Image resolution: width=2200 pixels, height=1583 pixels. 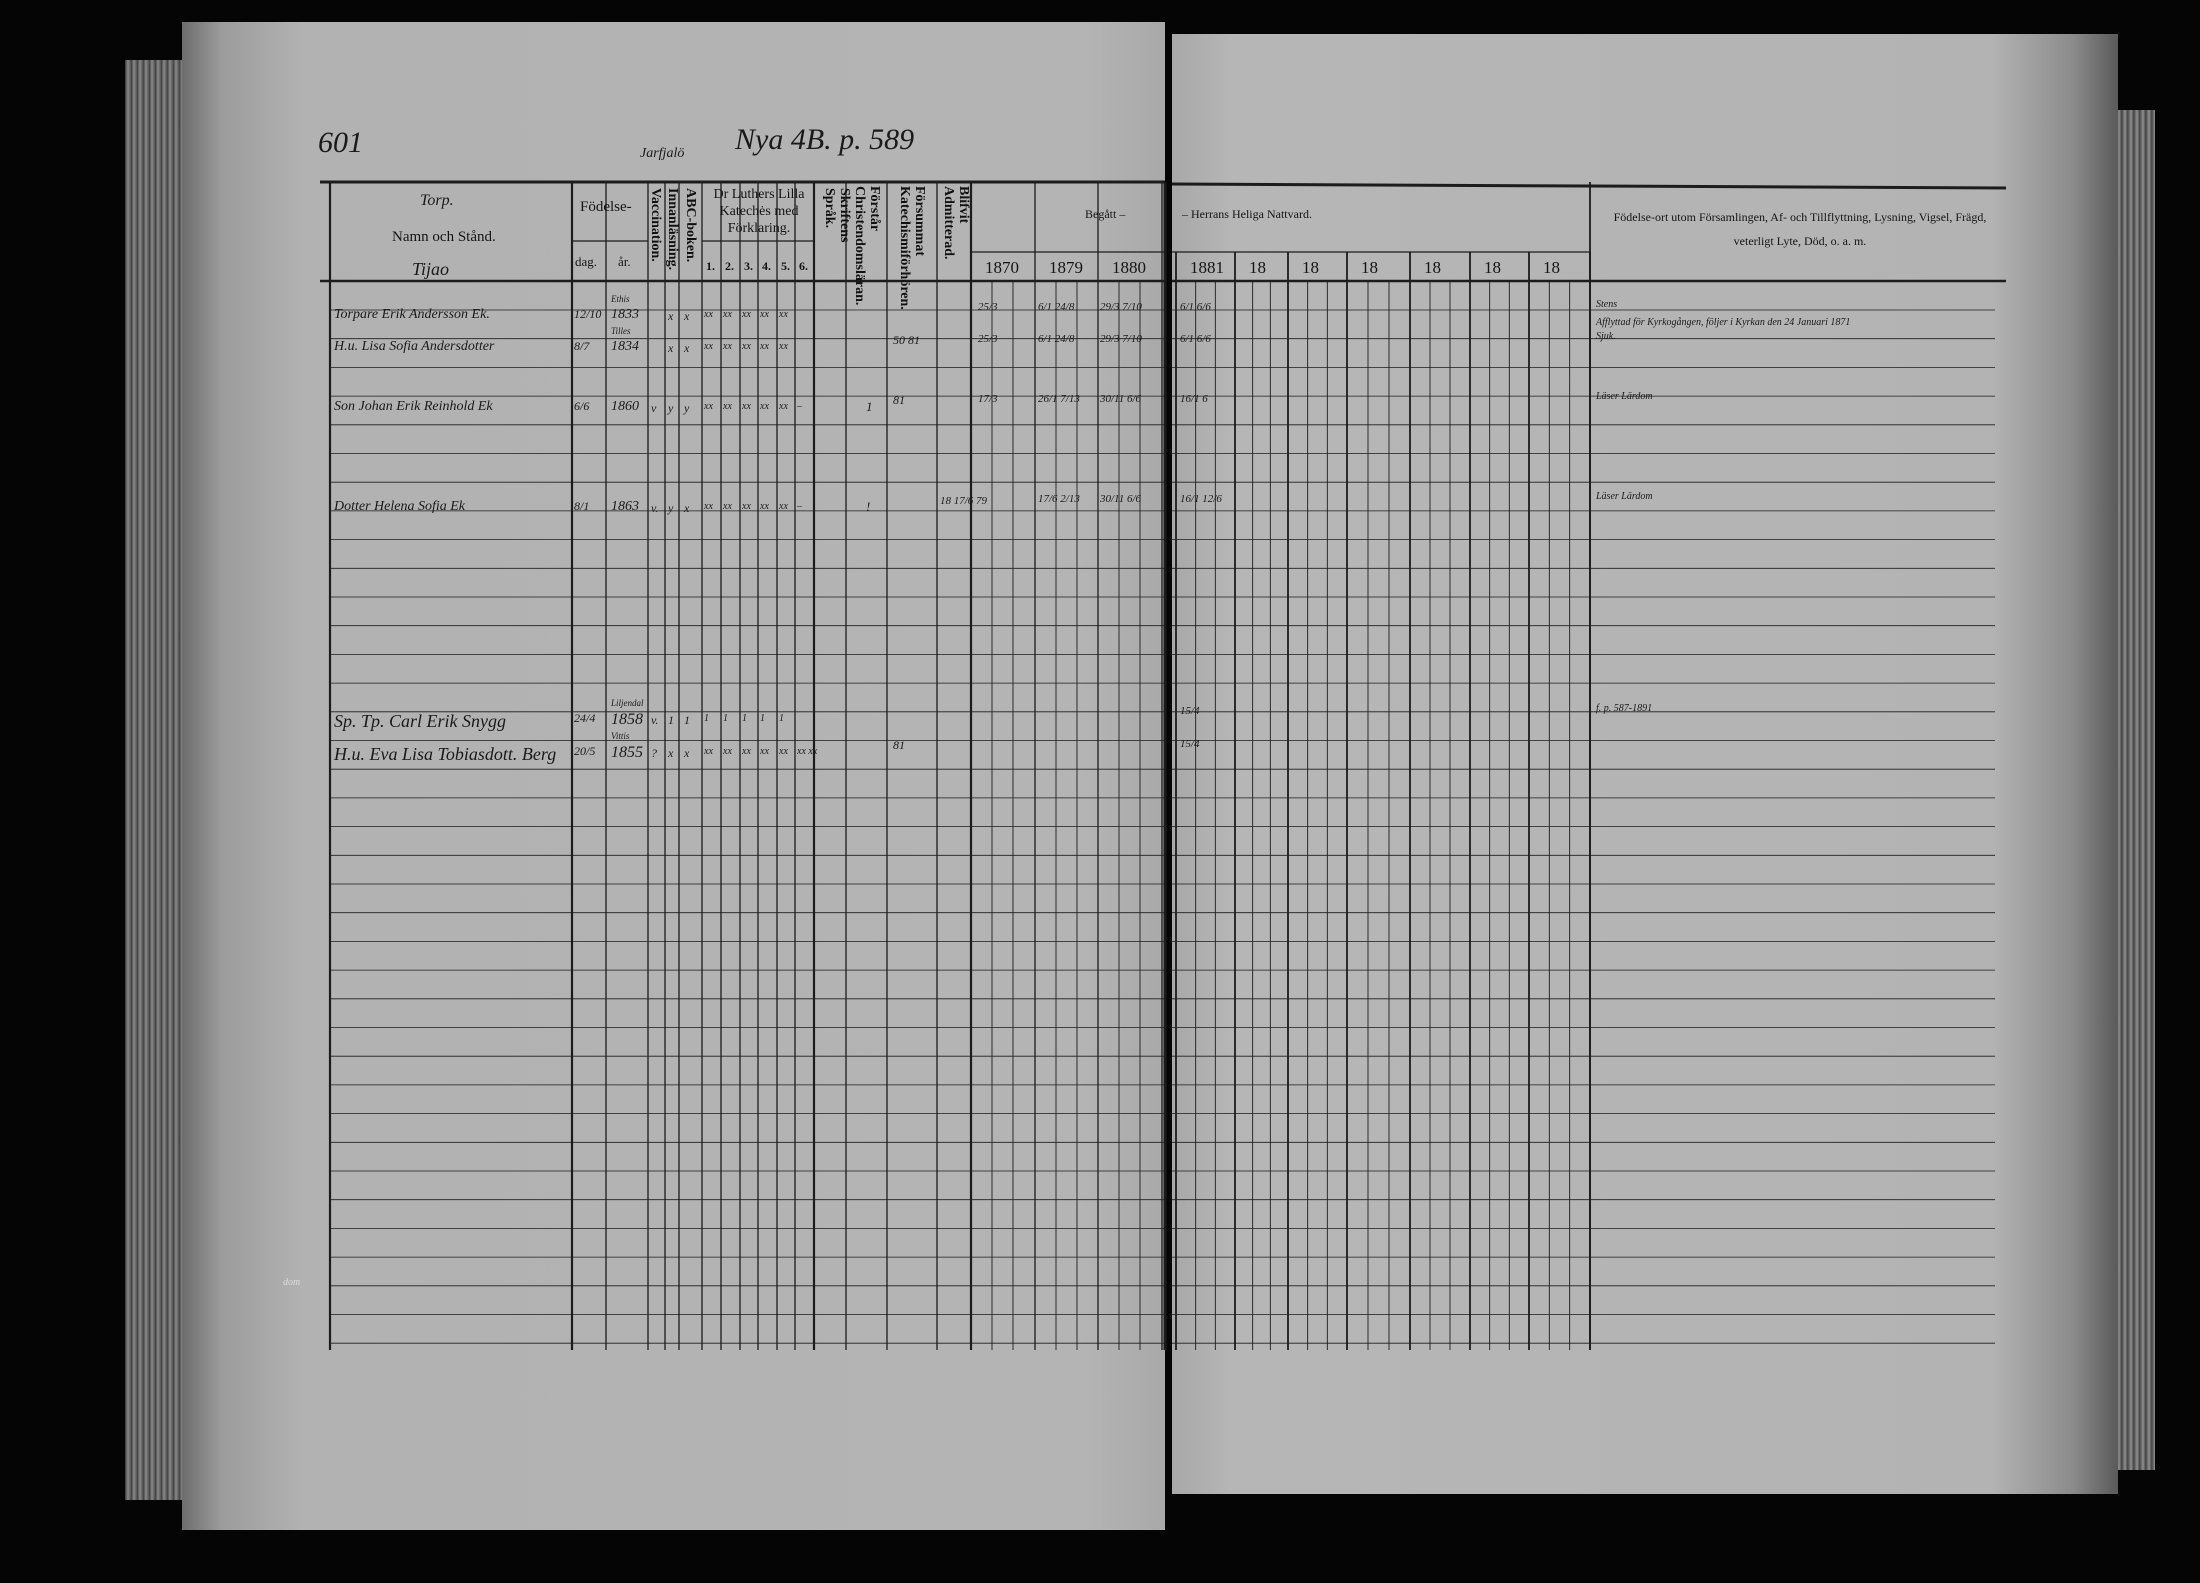 What do you see at coordinates (825, 139) in the screenshot?
I see `reference-note: Nya 4B. p. 589` at bounding box center [825, 139].